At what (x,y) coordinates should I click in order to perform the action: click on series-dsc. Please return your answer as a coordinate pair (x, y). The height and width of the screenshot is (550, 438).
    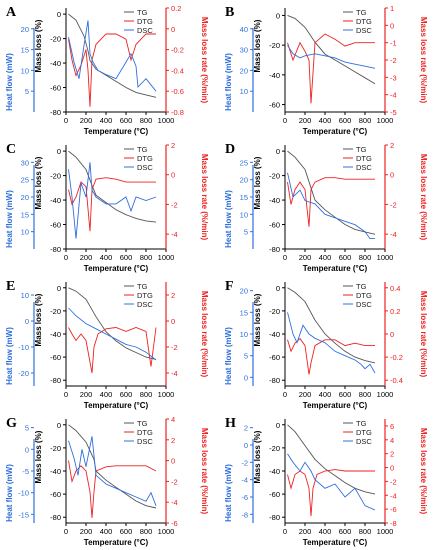
    Looking at the image, I should click on (331, 57).